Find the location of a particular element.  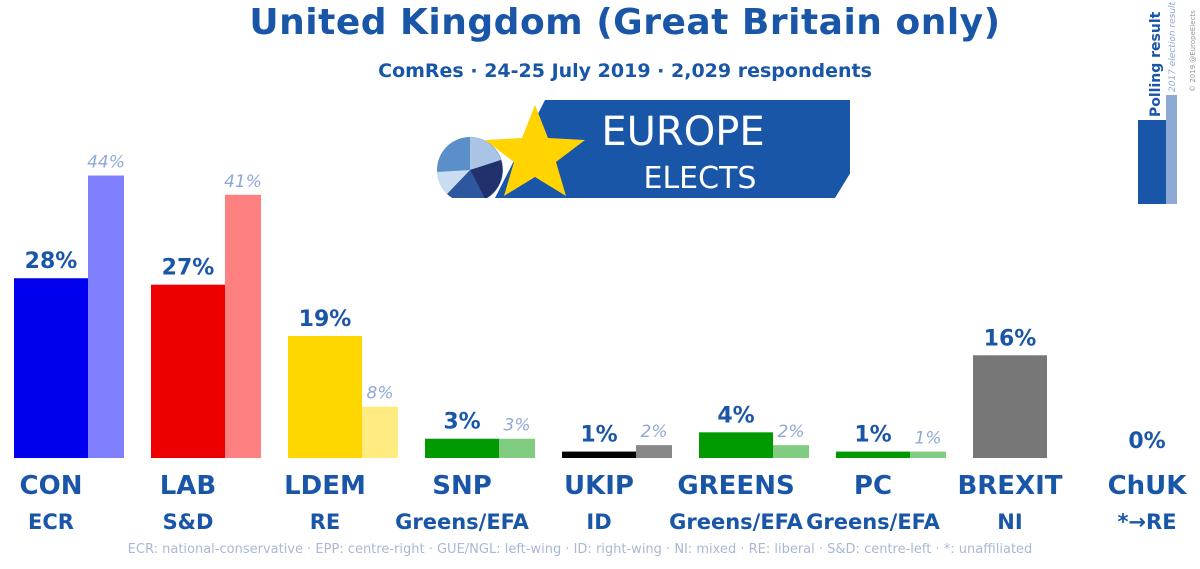

poll-label-con: 28% is located at coordinates (51, 261).